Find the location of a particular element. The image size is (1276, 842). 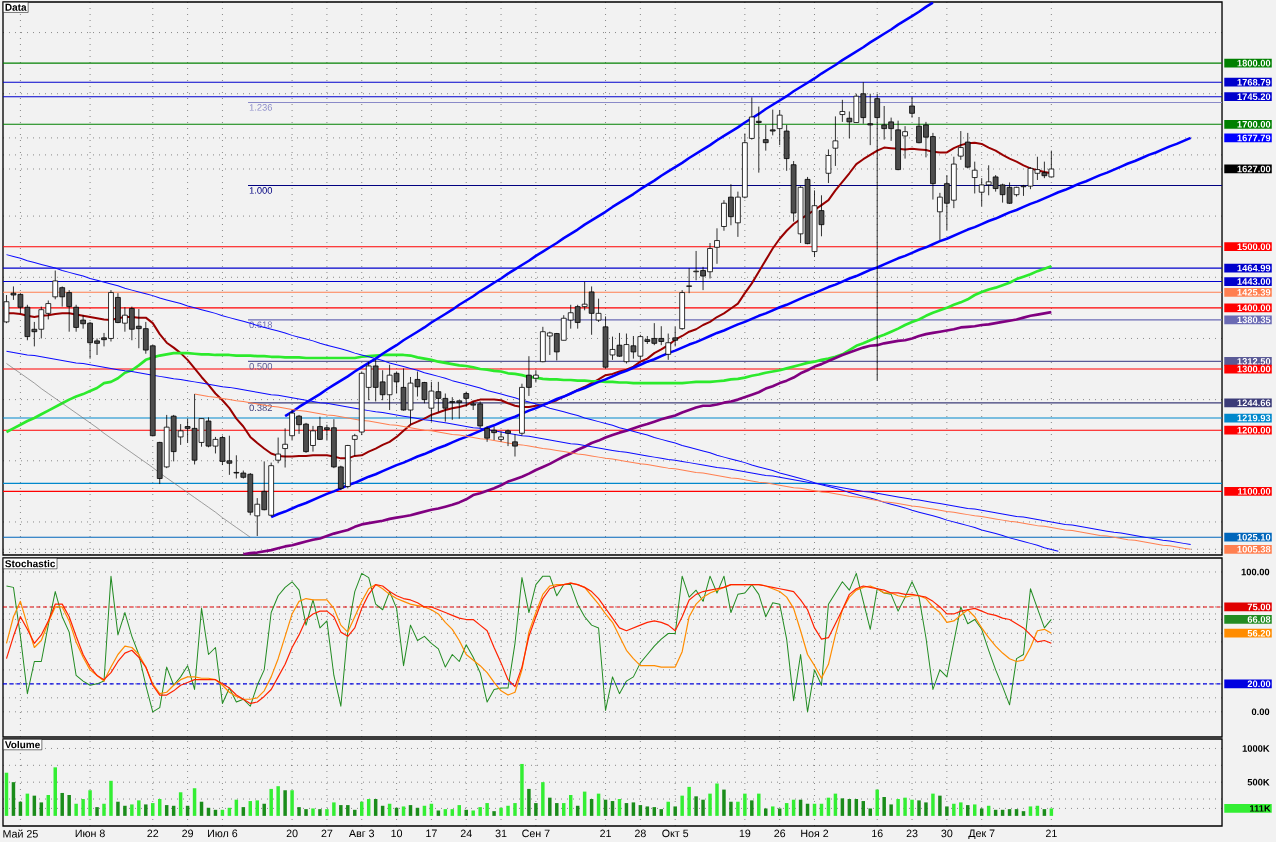

annotation: 0.382 is located at coordinates (260, 408).